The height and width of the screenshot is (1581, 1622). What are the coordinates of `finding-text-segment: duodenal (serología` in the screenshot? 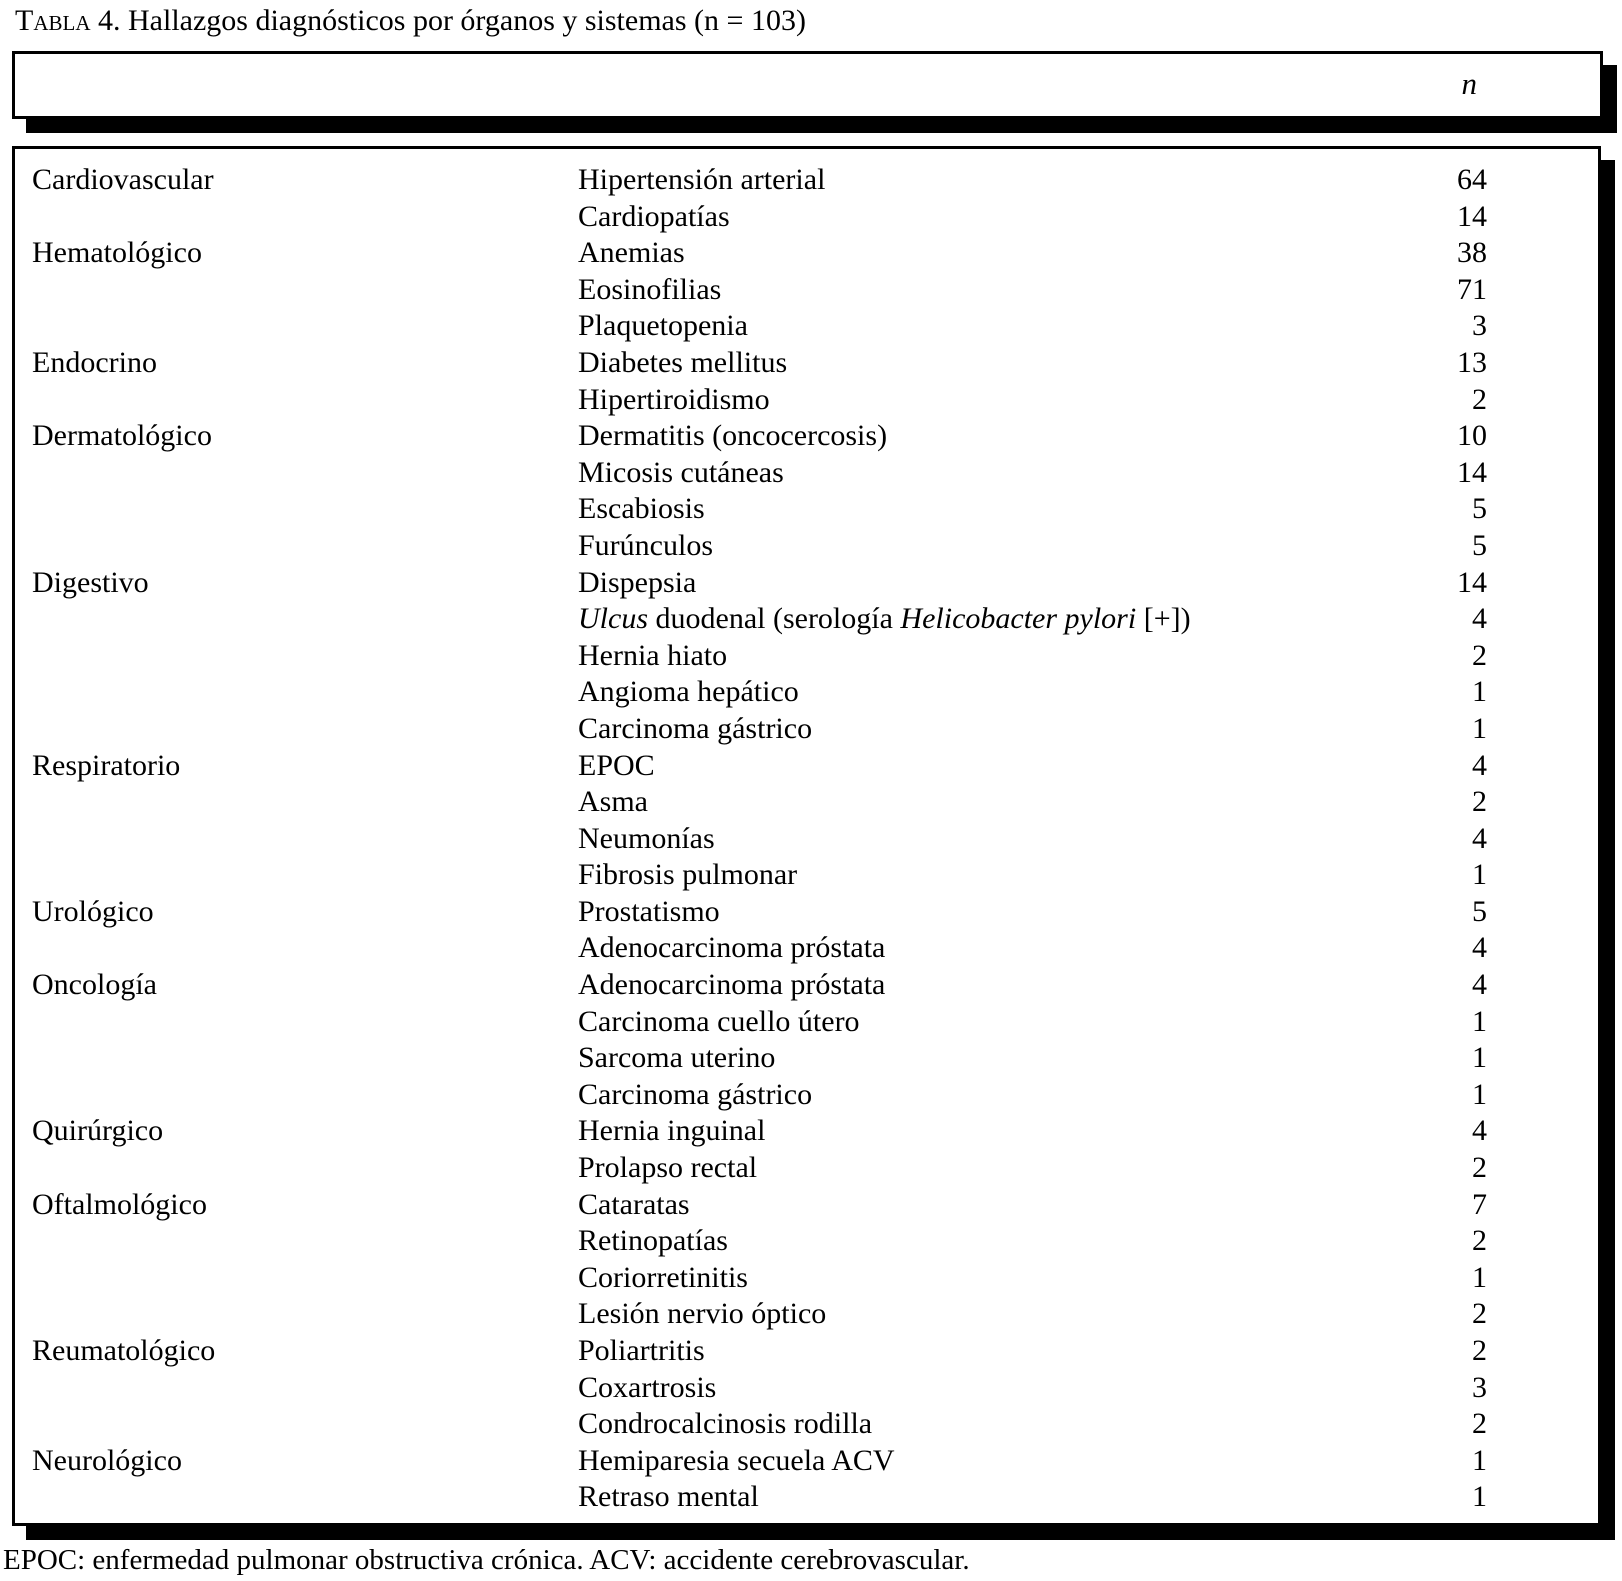 It's located at (774, 619).